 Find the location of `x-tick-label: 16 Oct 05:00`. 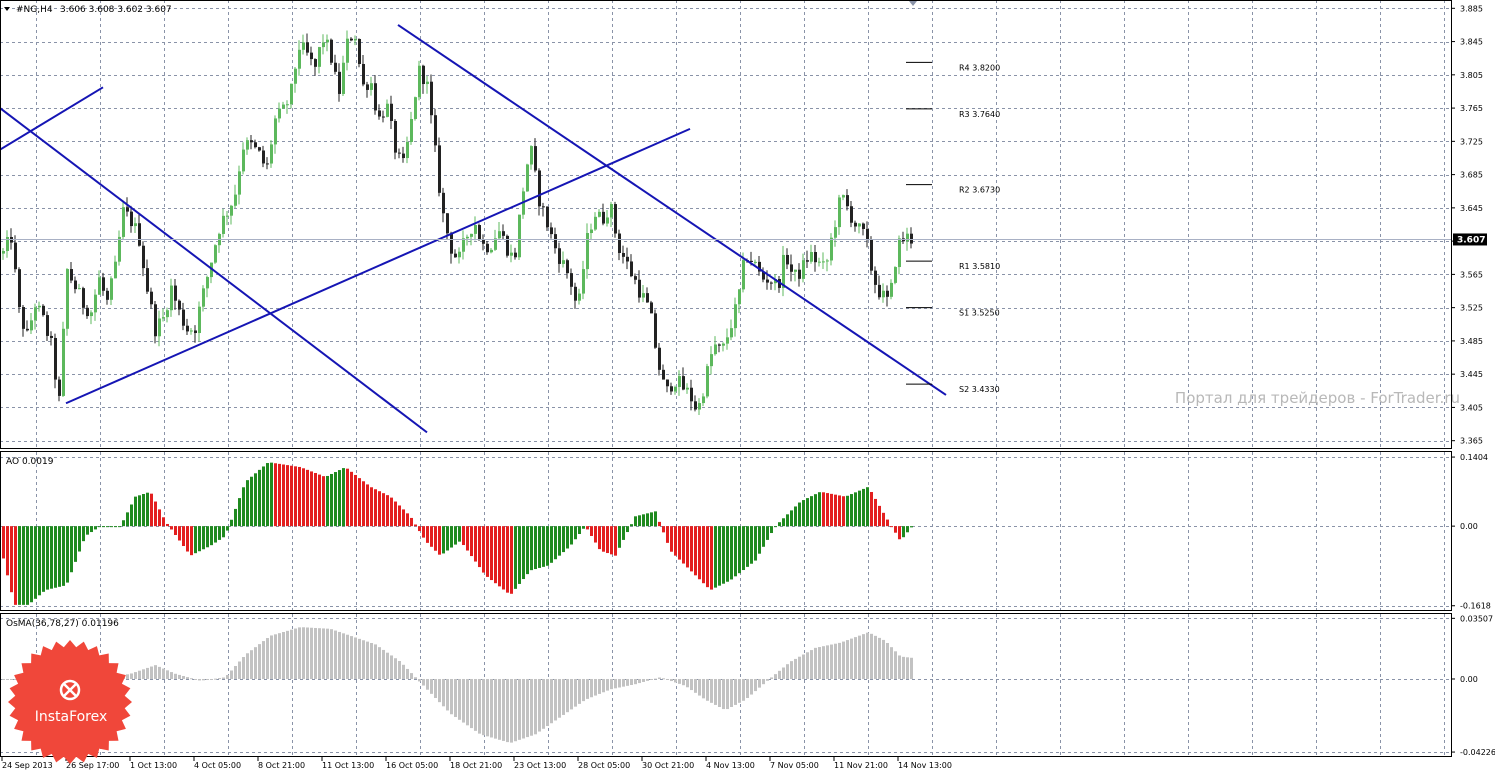

x-tick-label: 16 Oct 05:00 is located at coordinates (412, 765).